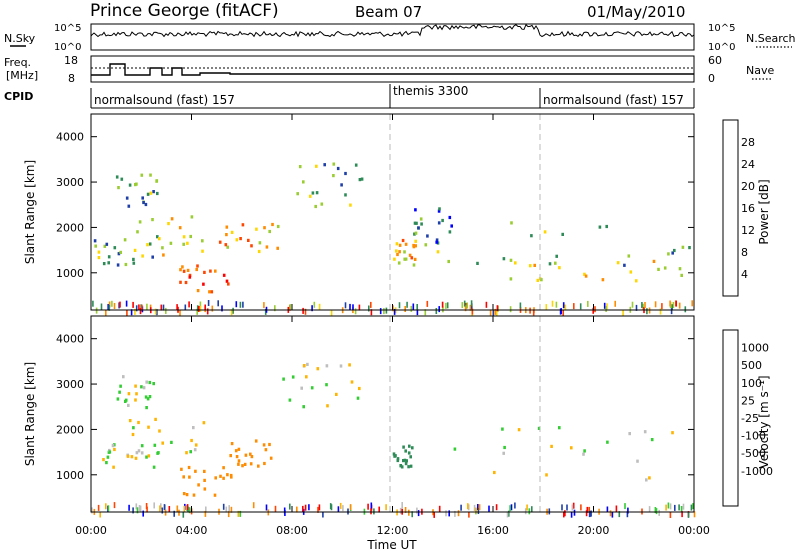 The image size is (800, 554). I want to click on x-tick-label: 00:00, so click(694, 530).